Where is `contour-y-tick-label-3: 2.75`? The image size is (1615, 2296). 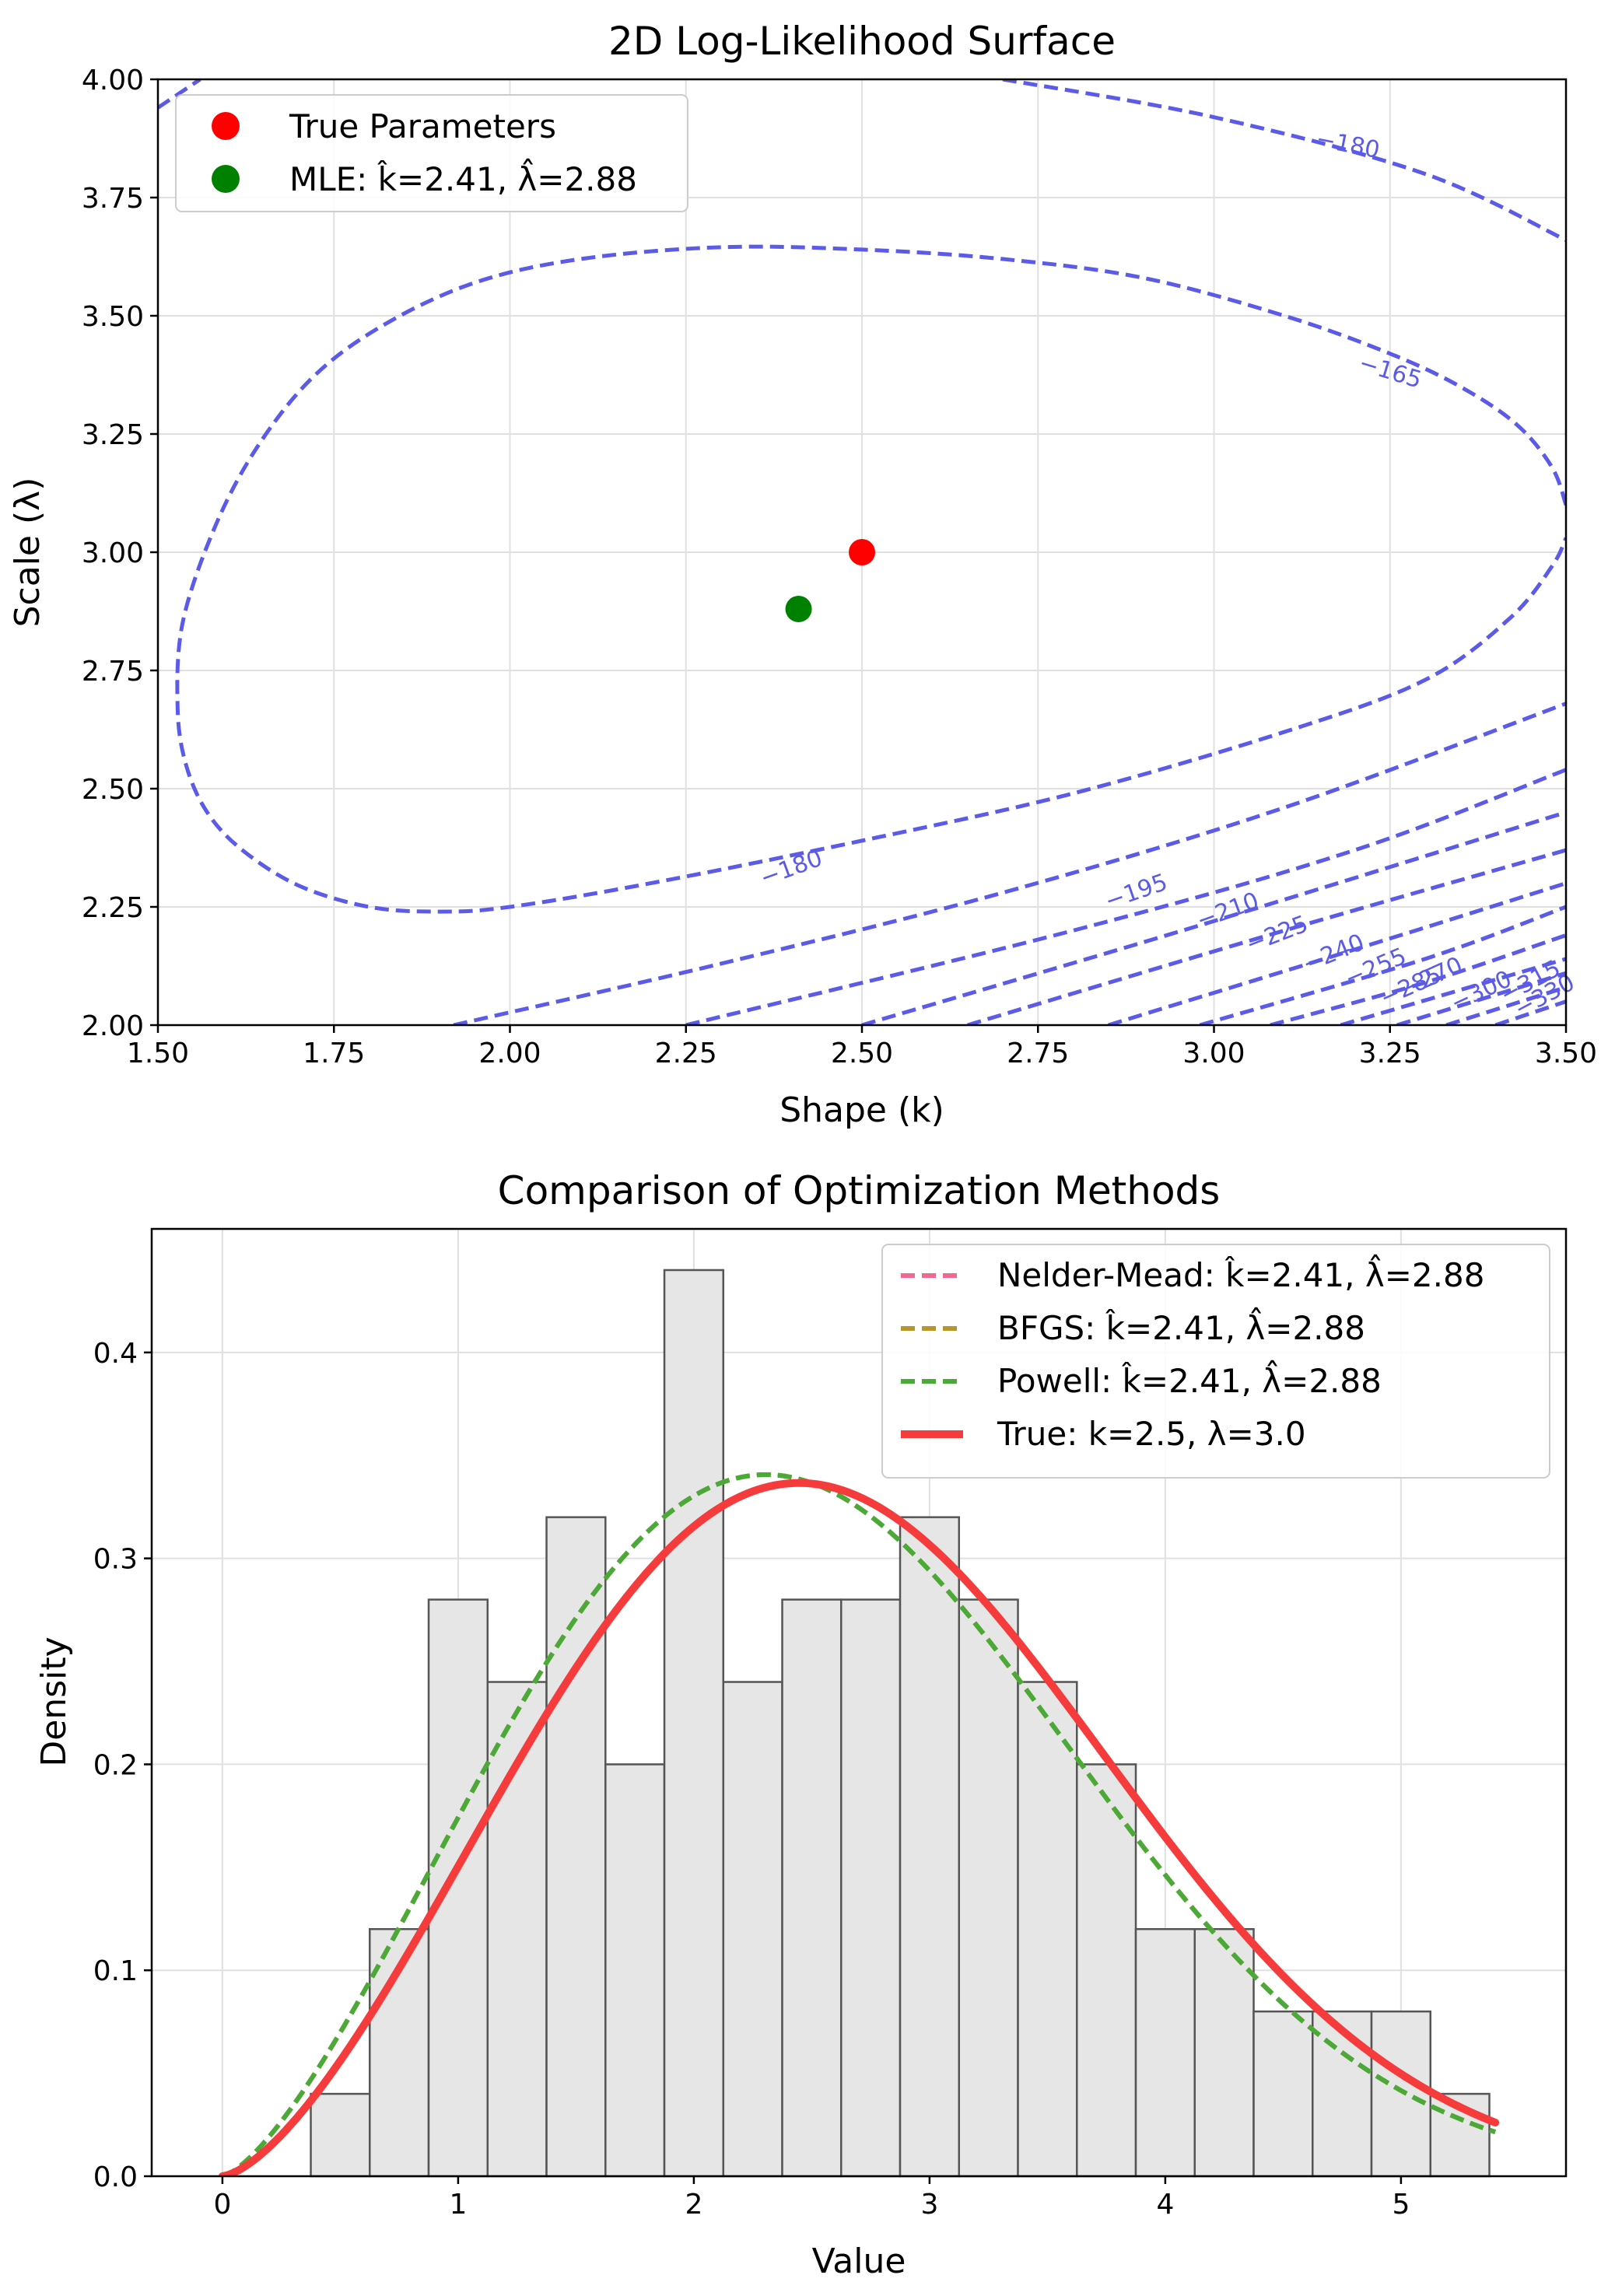
contour-y-tick-label-3: 2.75 is located at coordinates (113, 672).